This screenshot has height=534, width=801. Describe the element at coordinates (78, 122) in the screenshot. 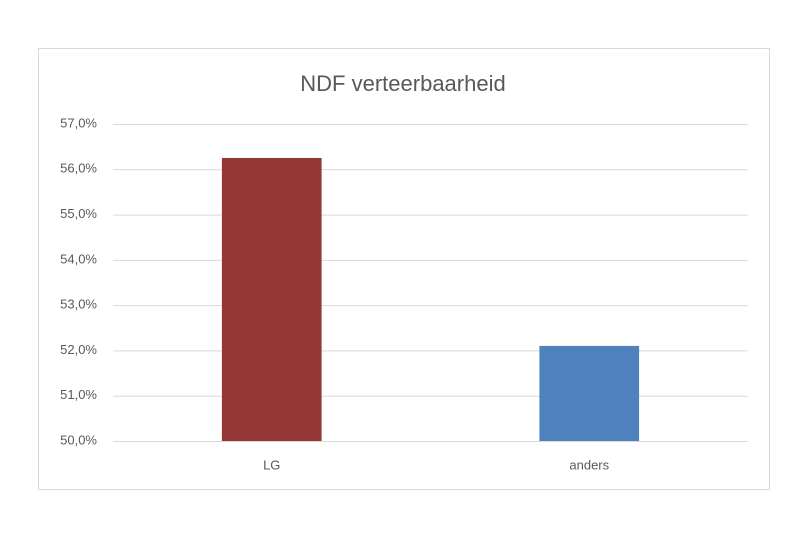

I see `y-tick-label: 57,0%` at that location.